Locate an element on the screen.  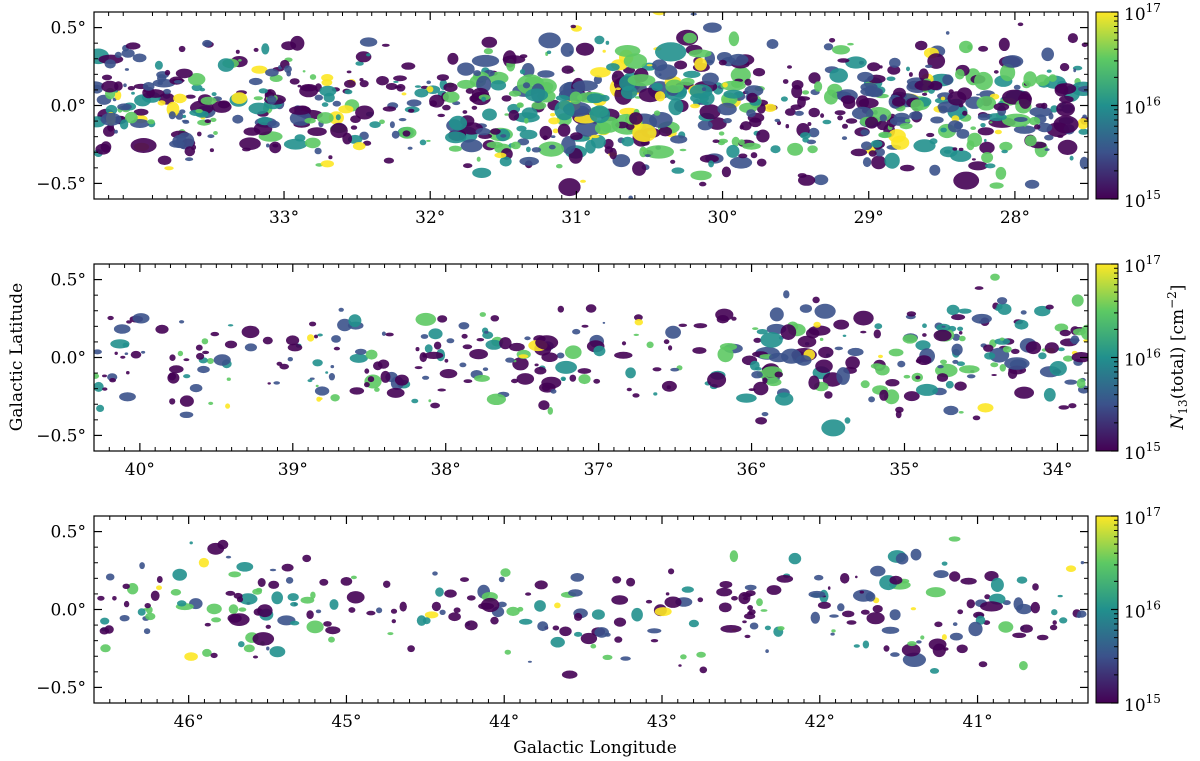
x-tick-label: 28° is located at coordinates (1015, 218).